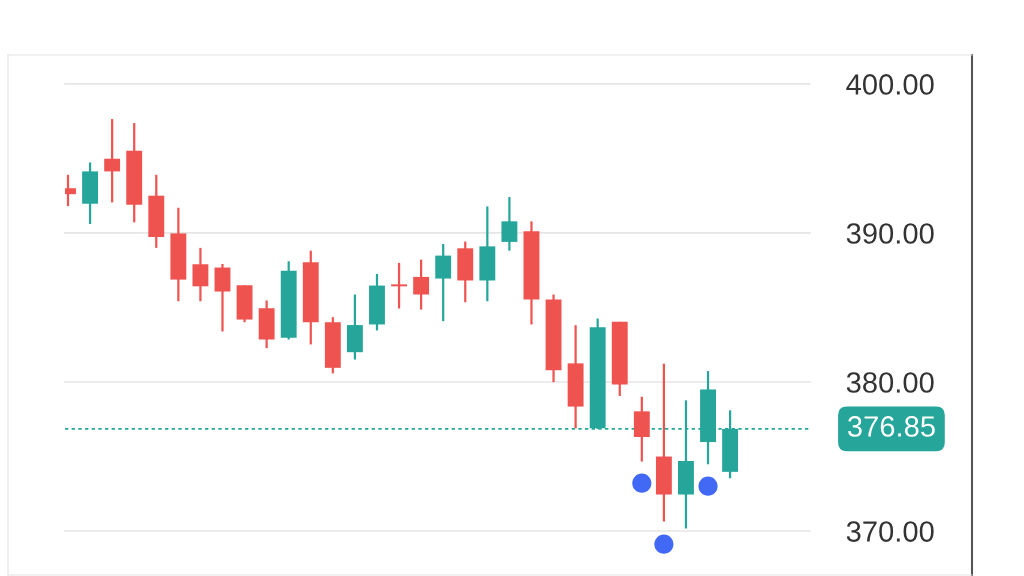  What do you see at coordinates (890, 382) in the screenshot?
I see `y-tick-label: 380.00` at bounding box center [890, 382].